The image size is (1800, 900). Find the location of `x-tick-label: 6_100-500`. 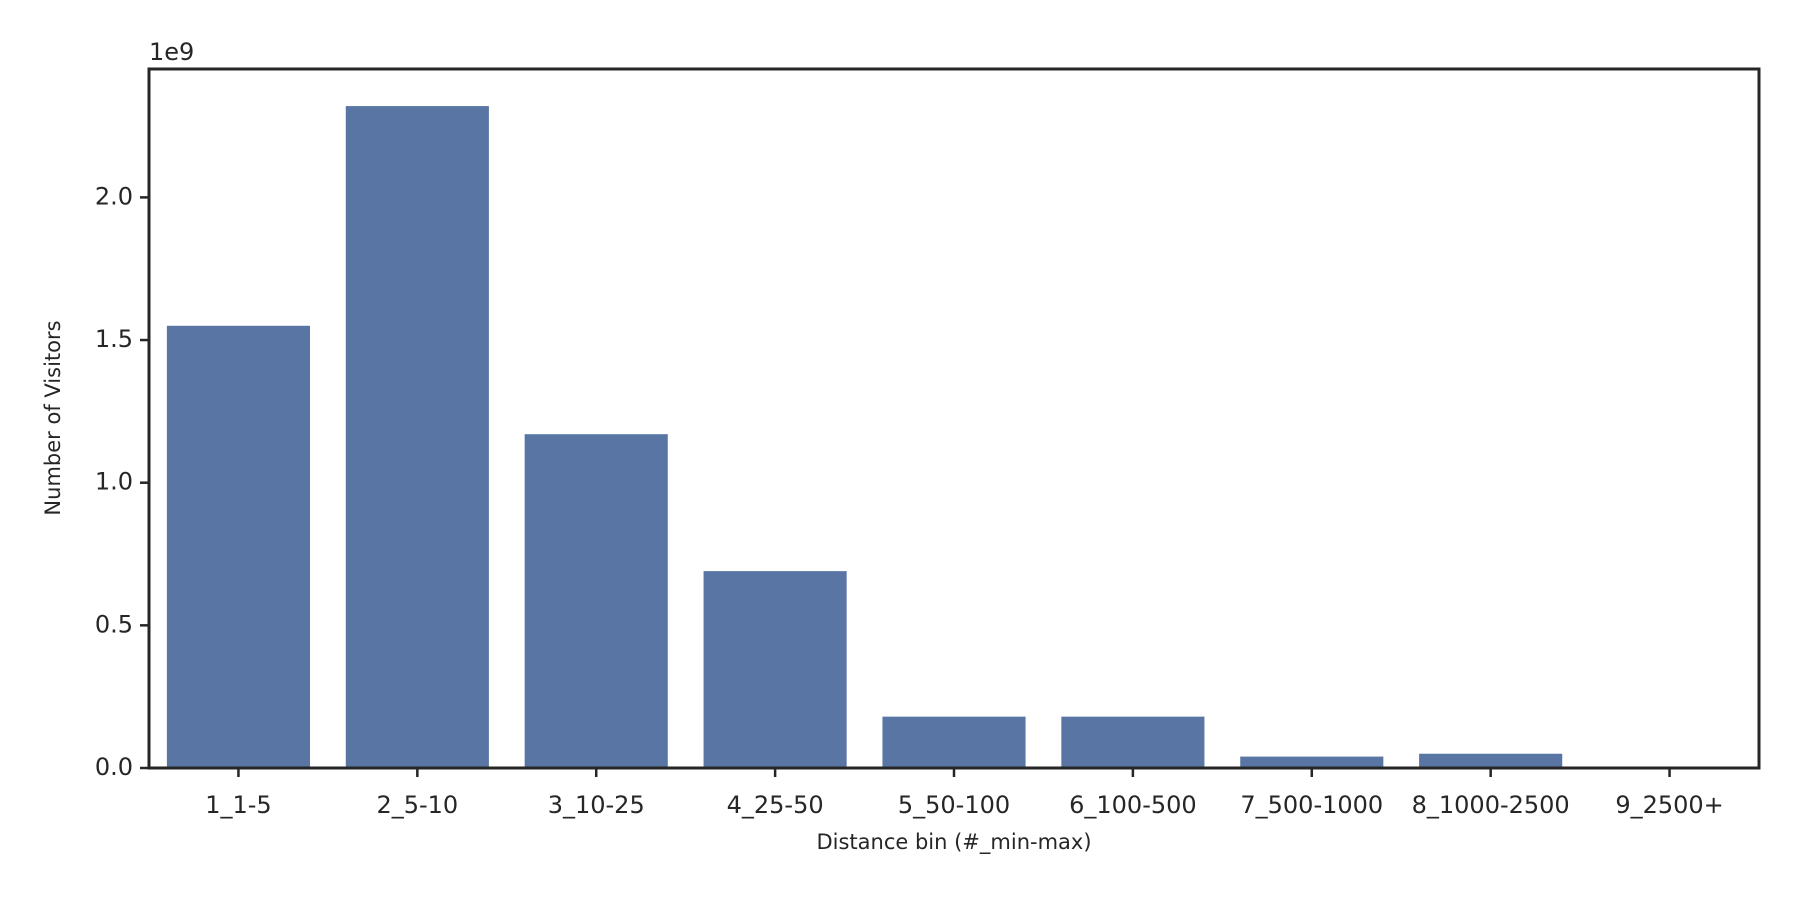

x-tick-label: 6_100-500 is located at coordinates (1133, 805).